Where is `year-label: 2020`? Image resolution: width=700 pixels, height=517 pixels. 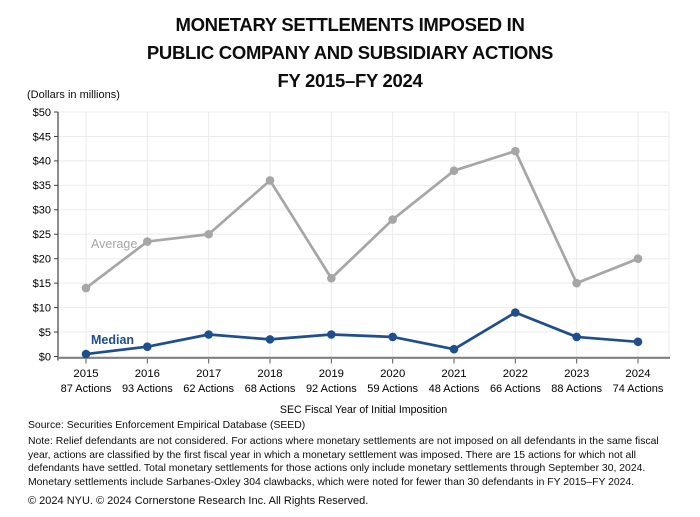
year-label: 2020 is located at coordinates (392, 374).